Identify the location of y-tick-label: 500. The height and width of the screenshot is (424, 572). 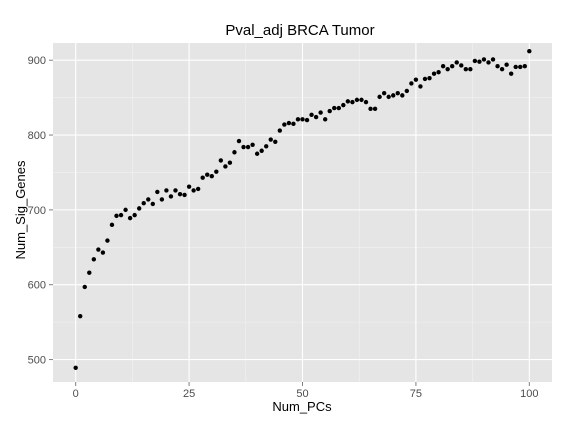
(37, 361).